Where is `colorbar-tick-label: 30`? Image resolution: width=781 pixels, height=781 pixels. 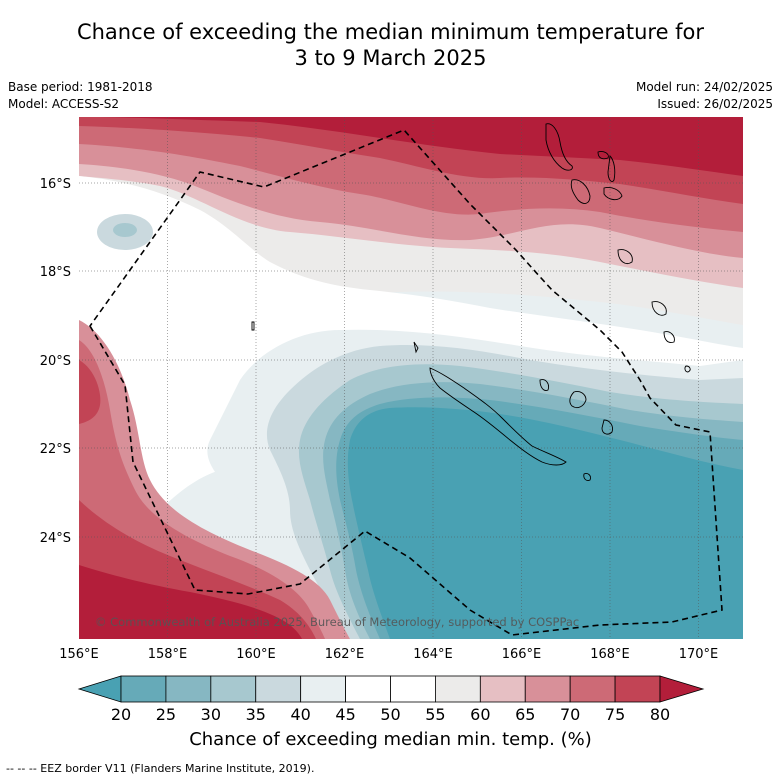
colorbar-tick-label: 30 is located at coordinates (211, 714).